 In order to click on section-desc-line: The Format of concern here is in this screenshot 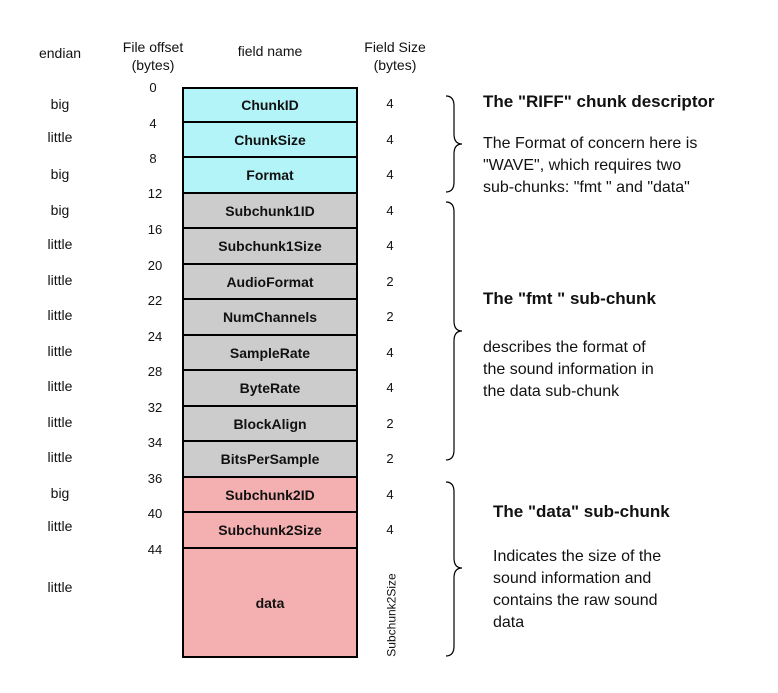, I will do `click(590, 143)`.